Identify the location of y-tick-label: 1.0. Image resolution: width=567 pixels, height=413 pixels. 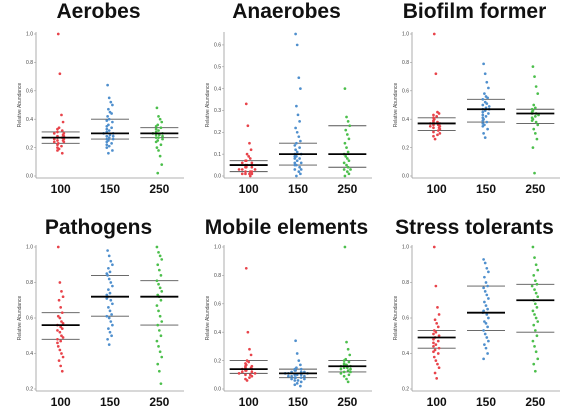
(405, 35).